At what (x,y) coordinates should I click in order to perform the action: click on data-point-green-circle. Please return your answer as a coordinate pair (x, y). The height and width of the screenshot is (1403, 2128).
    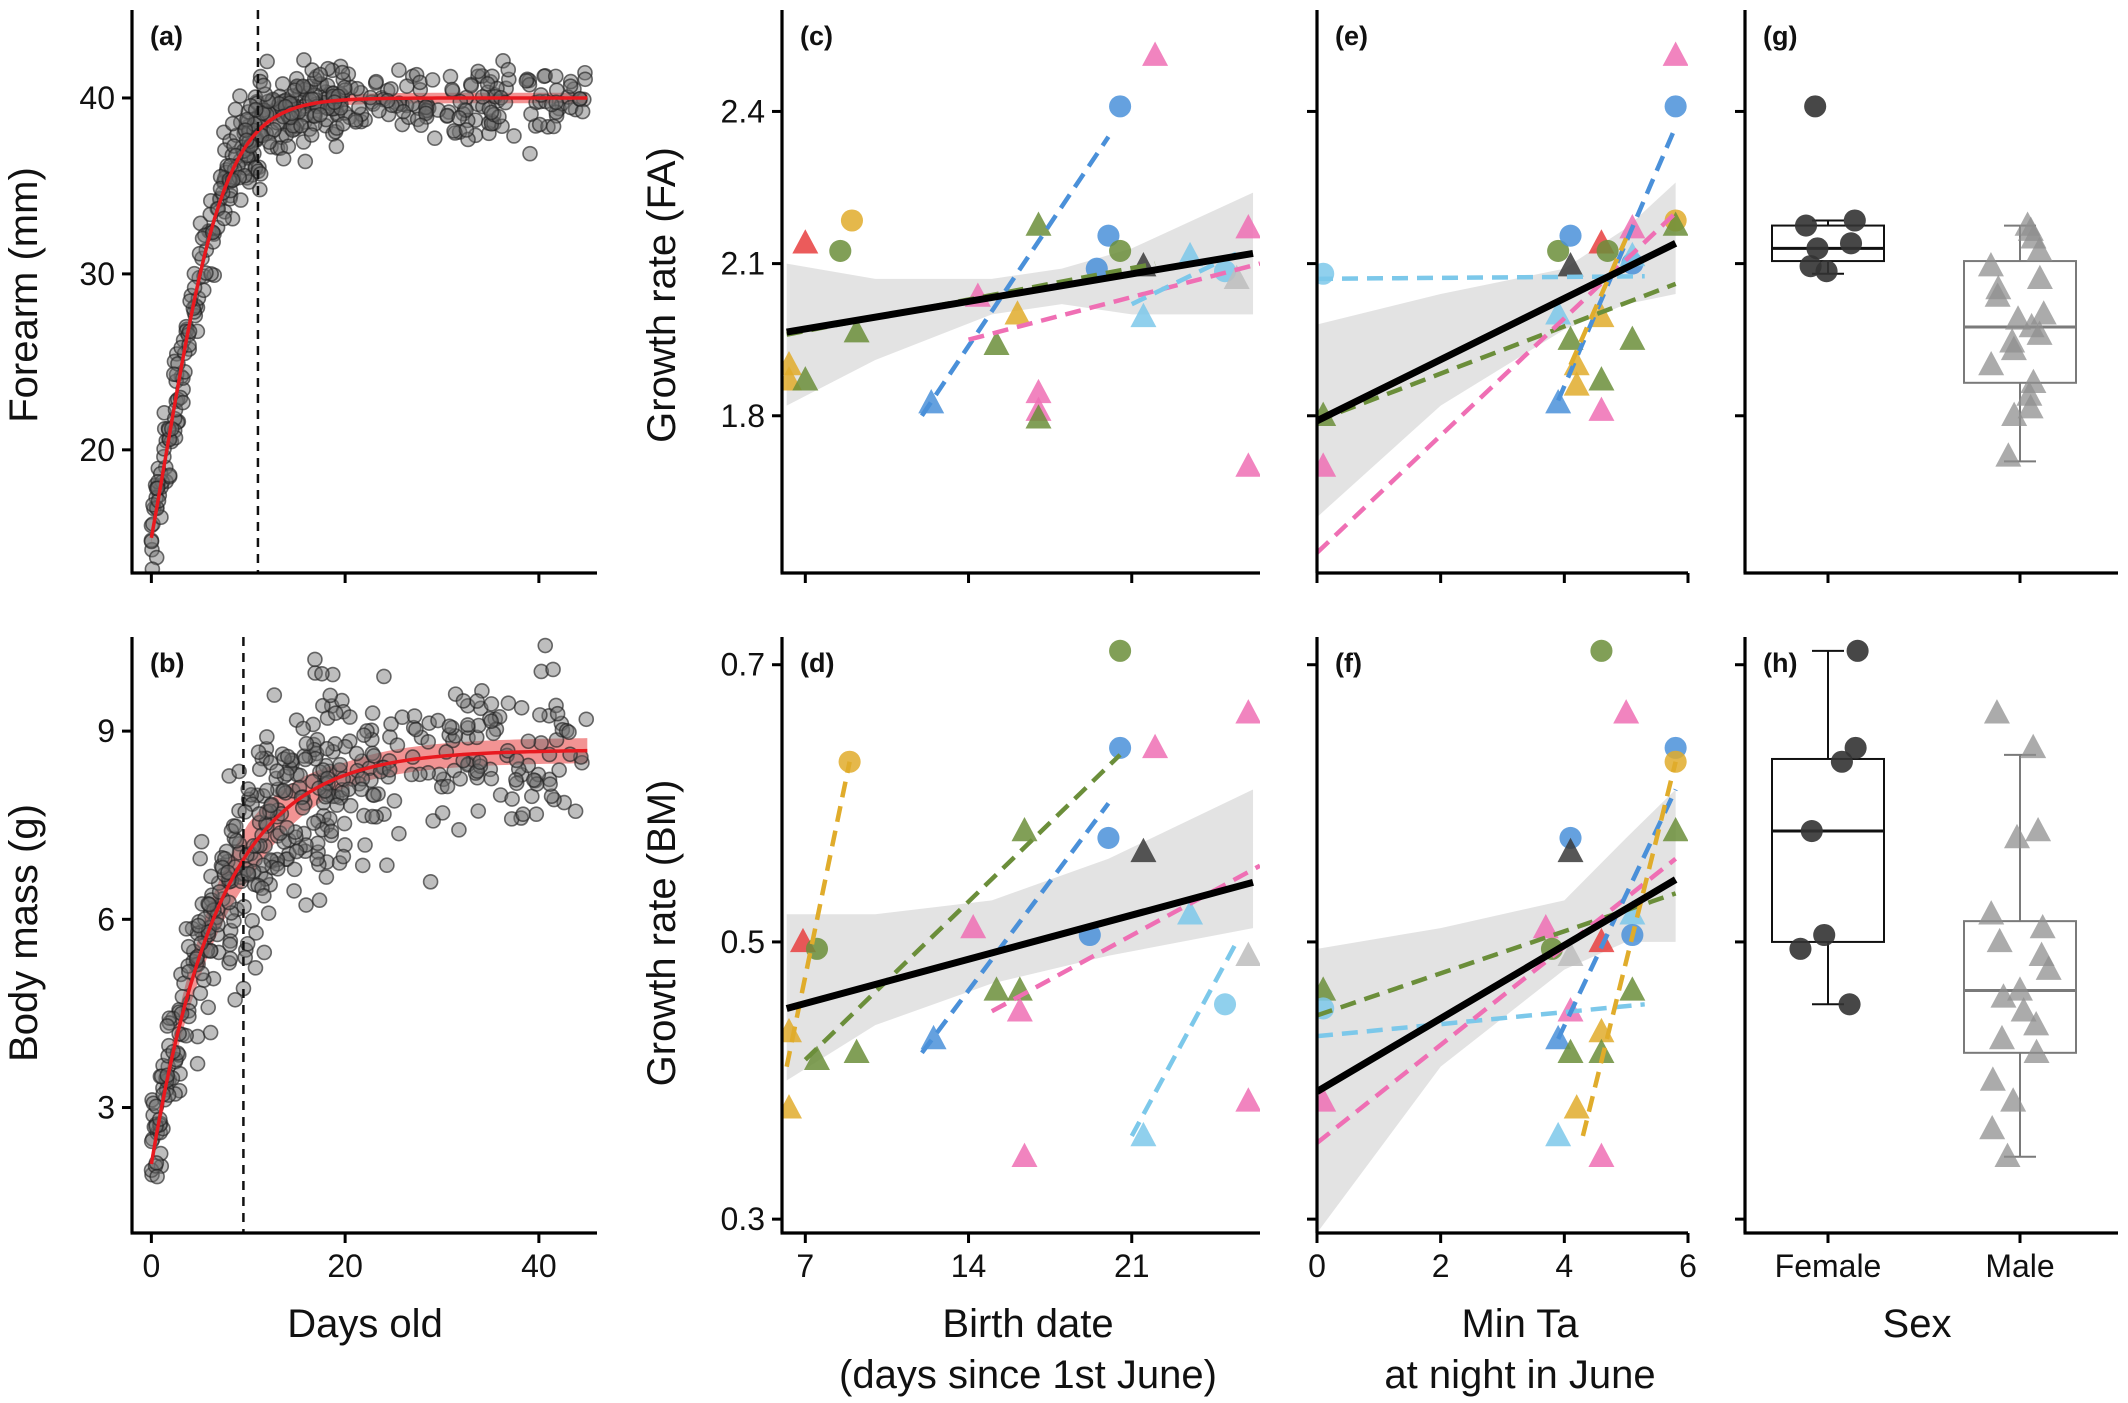
    Looking at the image, I should click on (1558, 250).